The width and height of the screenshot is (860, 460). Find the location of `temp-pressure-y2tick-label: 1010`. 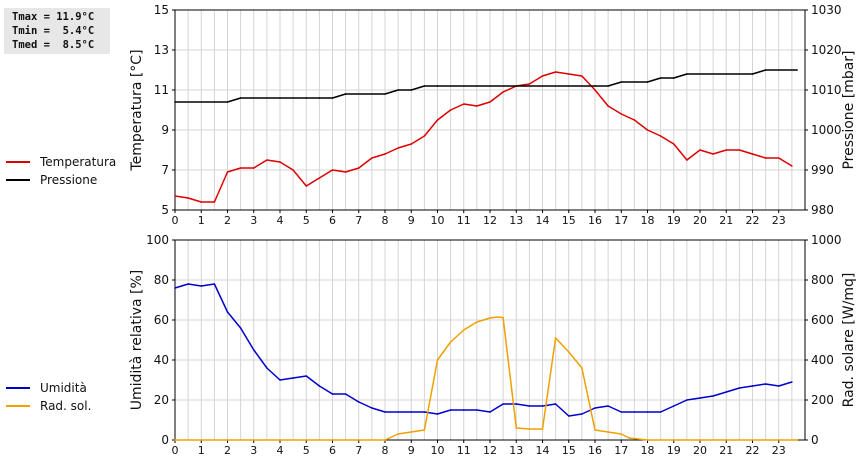

temp-pressure-y2tick-label: 1010 is located at coordinates (826, 90).